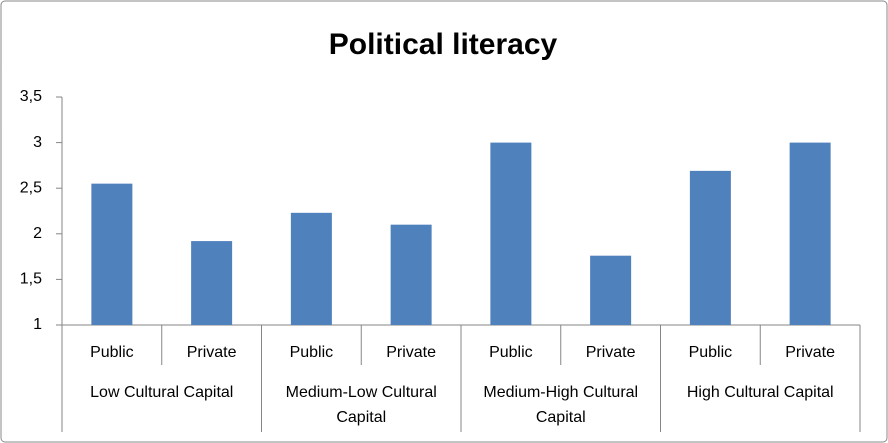 The image size is (888, 443). Describe the element at coordinates (31, 96) in the screenshot. I see `y-tick-label: 3,5` at that location.